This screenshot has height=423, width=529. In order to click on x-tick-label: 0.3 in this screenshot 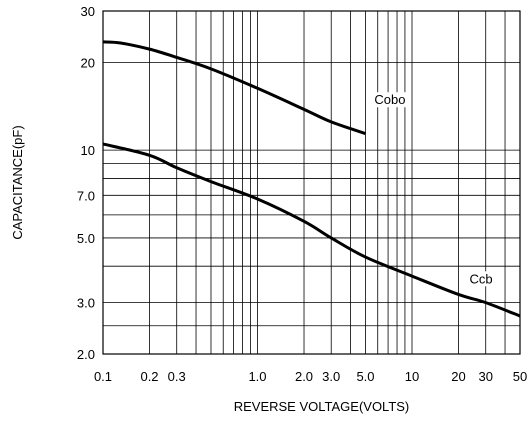, I will do `click(177, 376)`.